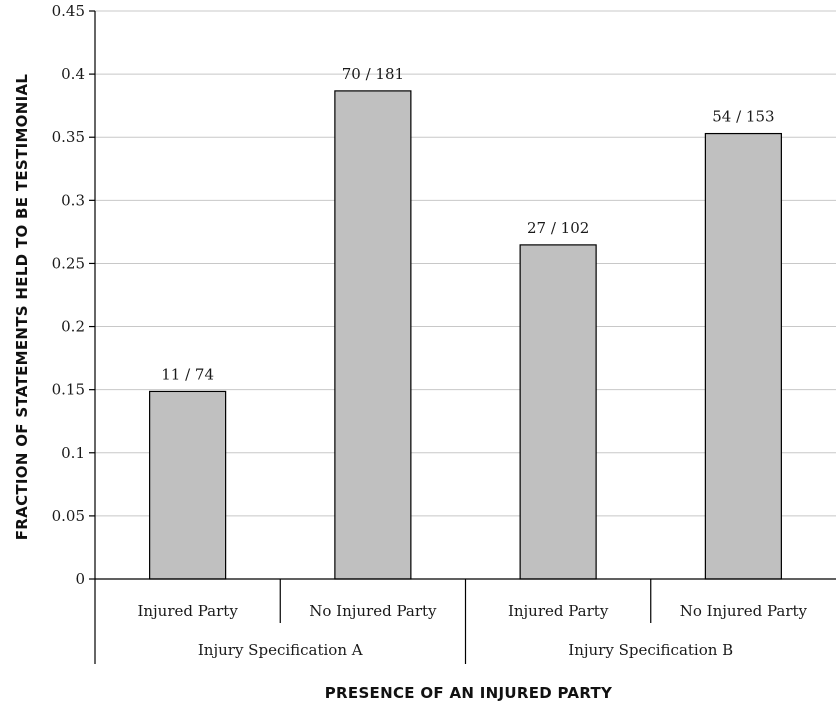  I want to click on y-tick-label: 0, so click(80, 579).